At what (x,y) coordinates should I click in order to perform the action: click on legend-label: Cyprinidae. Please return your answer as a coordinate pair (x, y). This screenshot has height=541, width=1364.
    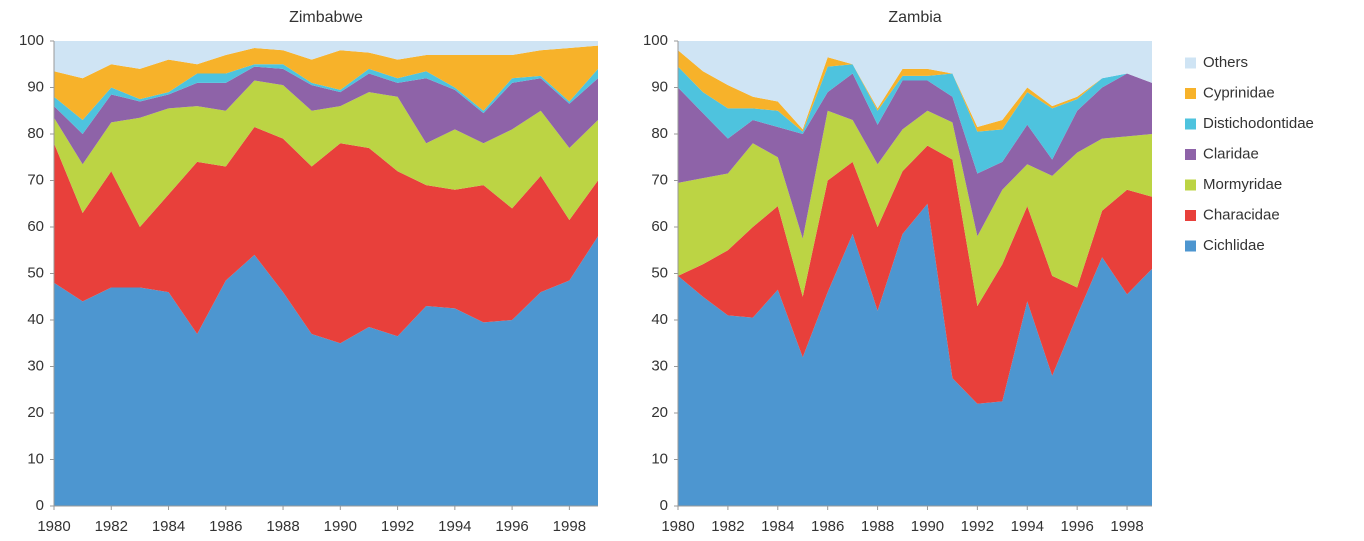
    Looking at the image, I should click on (1239, 92).